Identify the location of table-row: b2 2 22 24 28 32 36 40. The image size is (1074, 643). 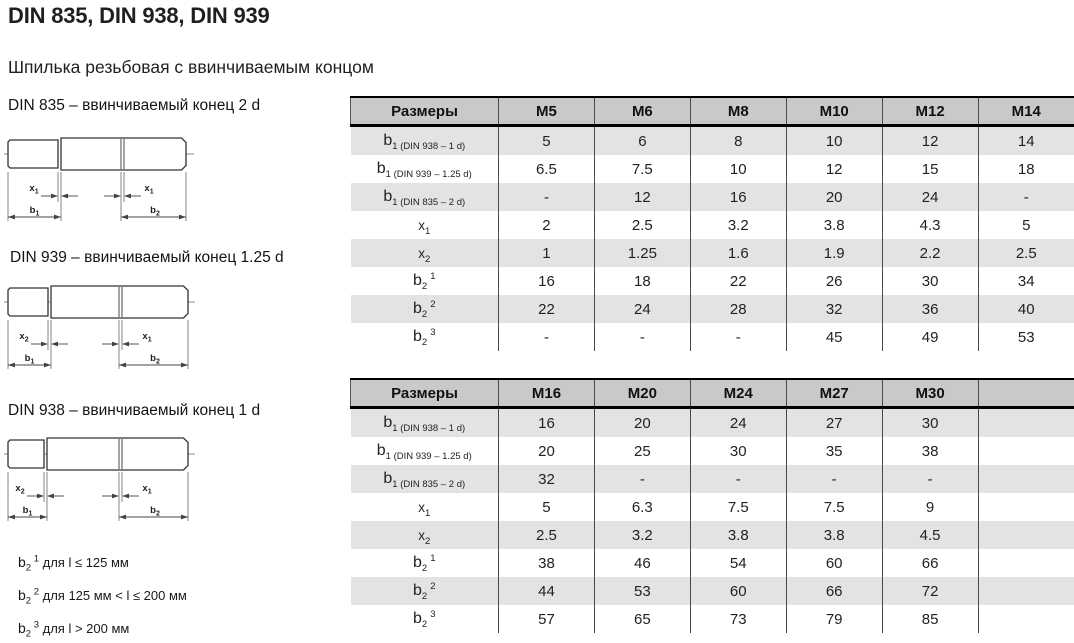
(712, 309).